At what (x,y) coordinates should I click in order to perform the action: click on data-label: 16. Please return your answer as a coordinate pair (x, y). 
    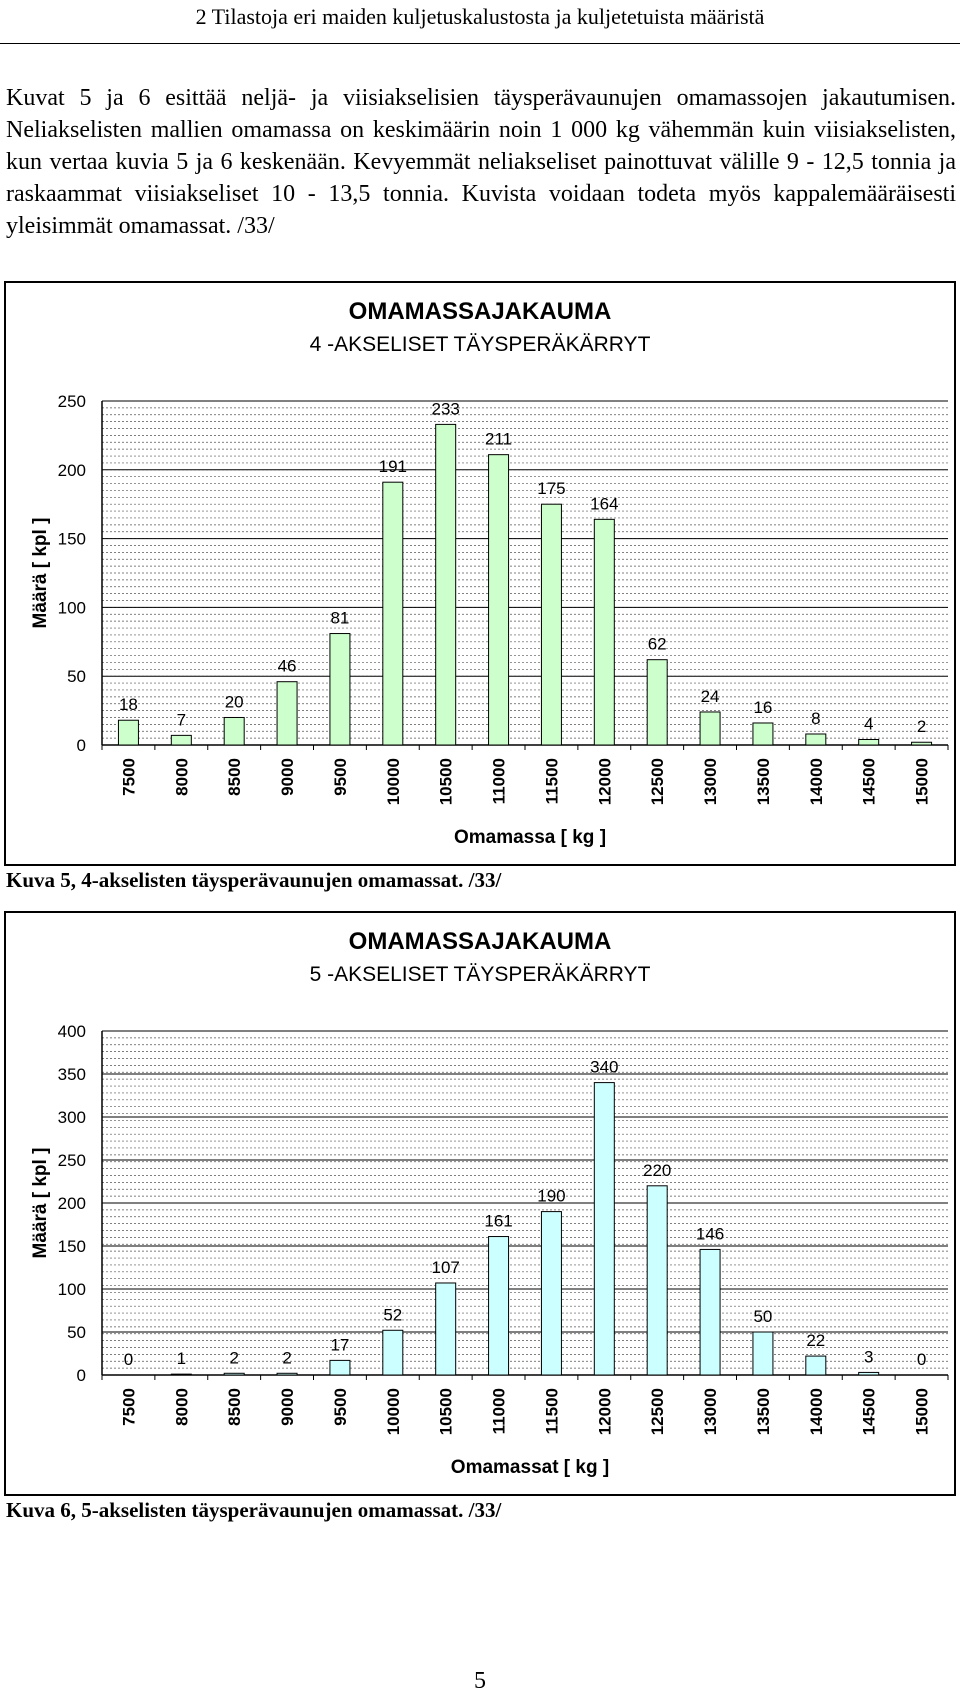
    Looking at the image, I should click on (762, 707).